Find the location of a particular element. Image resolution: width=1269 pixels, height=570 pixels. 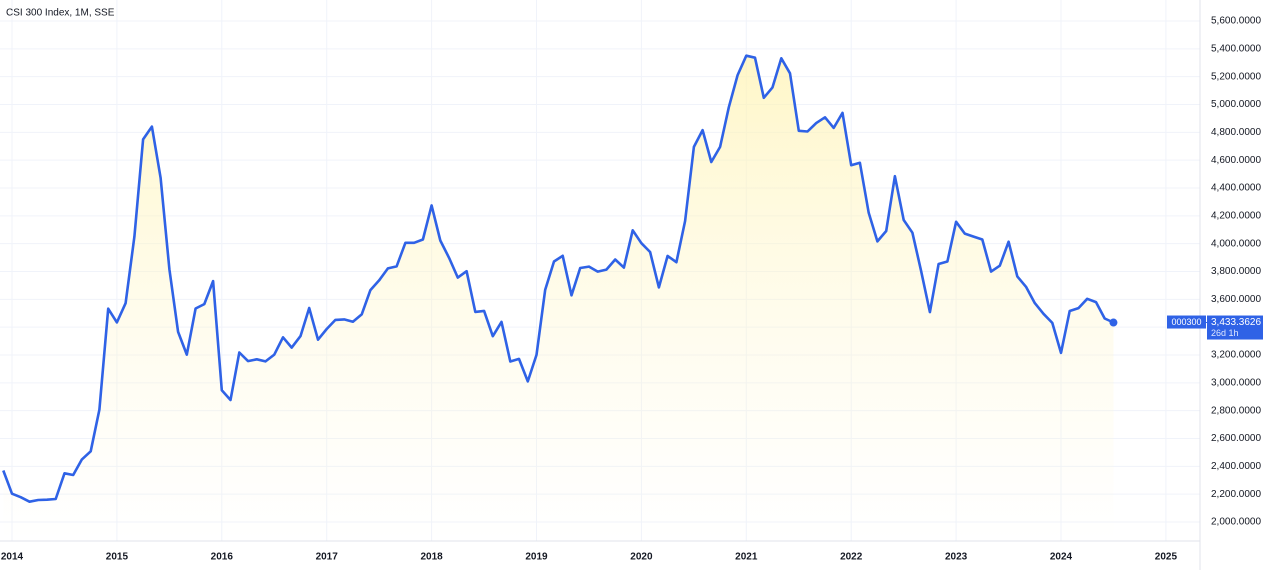

countdown-label: 26d 1h is located at coordinates (1225, 333).